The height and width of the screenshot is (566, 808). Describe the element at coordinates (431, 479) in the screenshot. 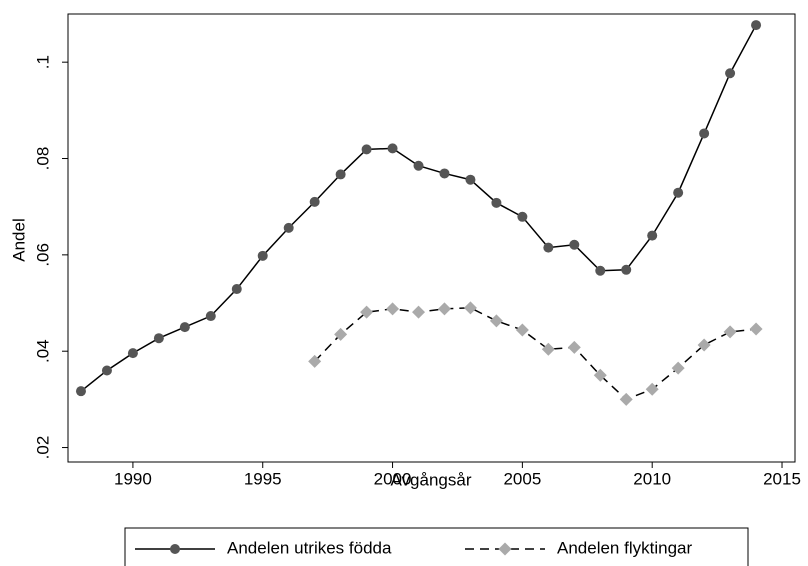

I see `x-axis-title: Avgångsår` at that location.